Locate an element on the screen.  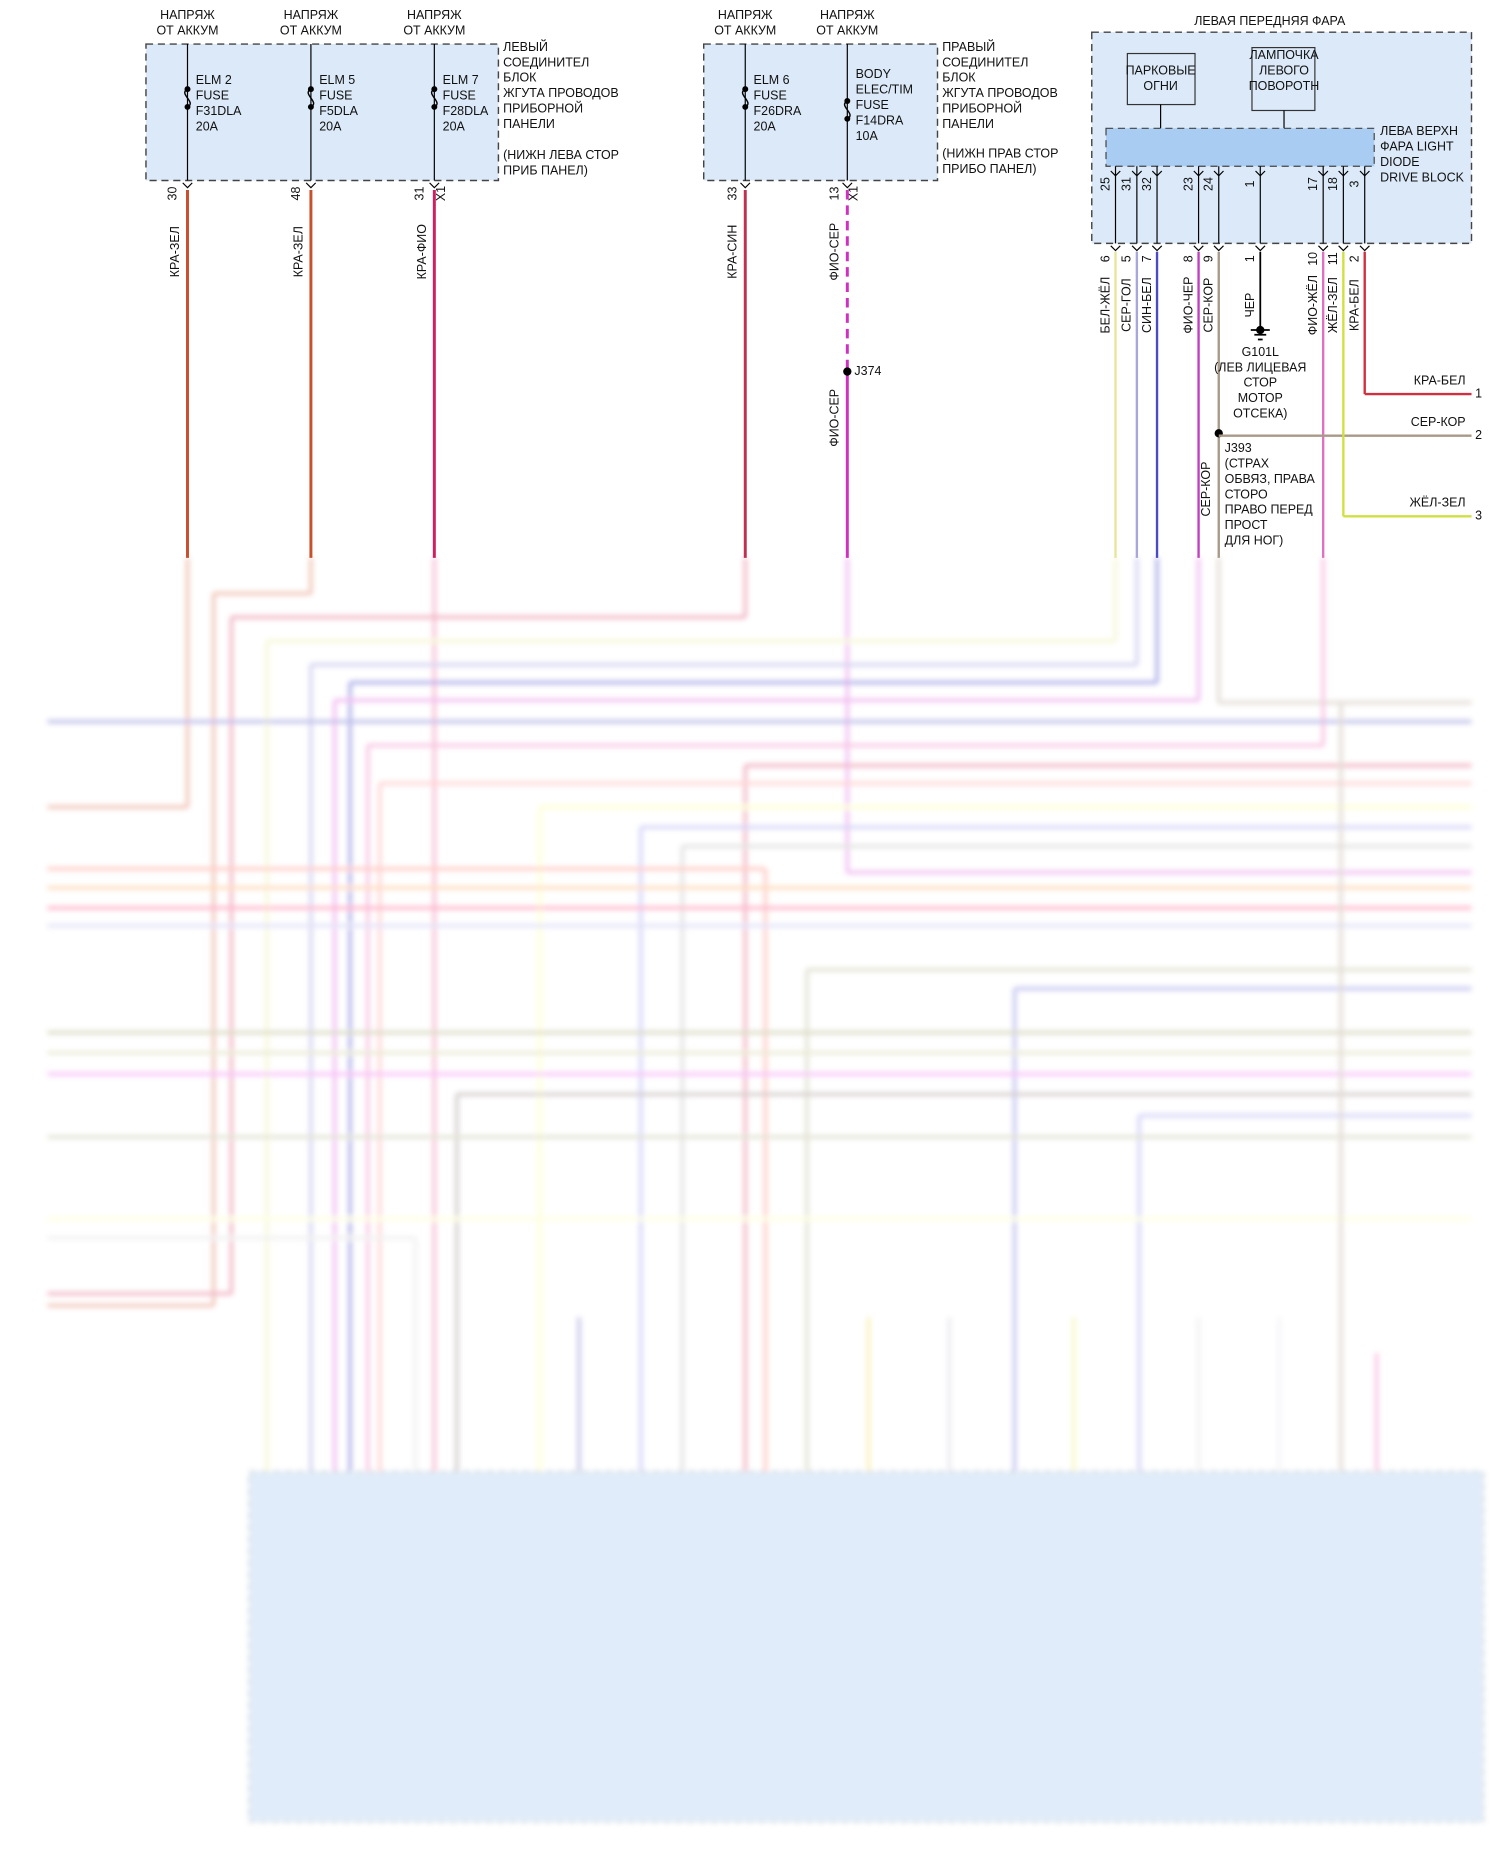
wire-label: КРА-СИН is located at coordinates (733, 252).